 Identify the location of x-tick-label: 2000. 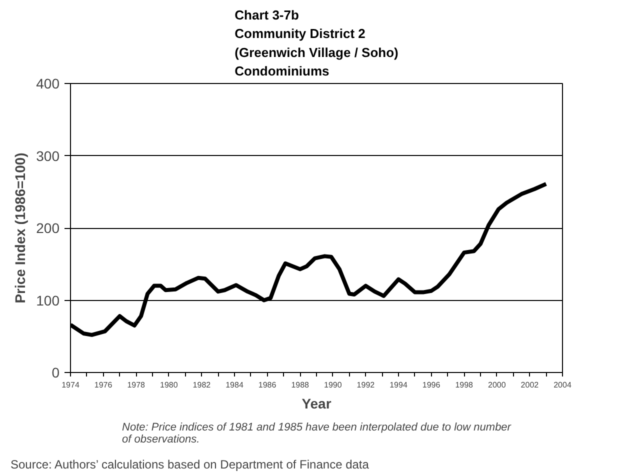
(497, 385).